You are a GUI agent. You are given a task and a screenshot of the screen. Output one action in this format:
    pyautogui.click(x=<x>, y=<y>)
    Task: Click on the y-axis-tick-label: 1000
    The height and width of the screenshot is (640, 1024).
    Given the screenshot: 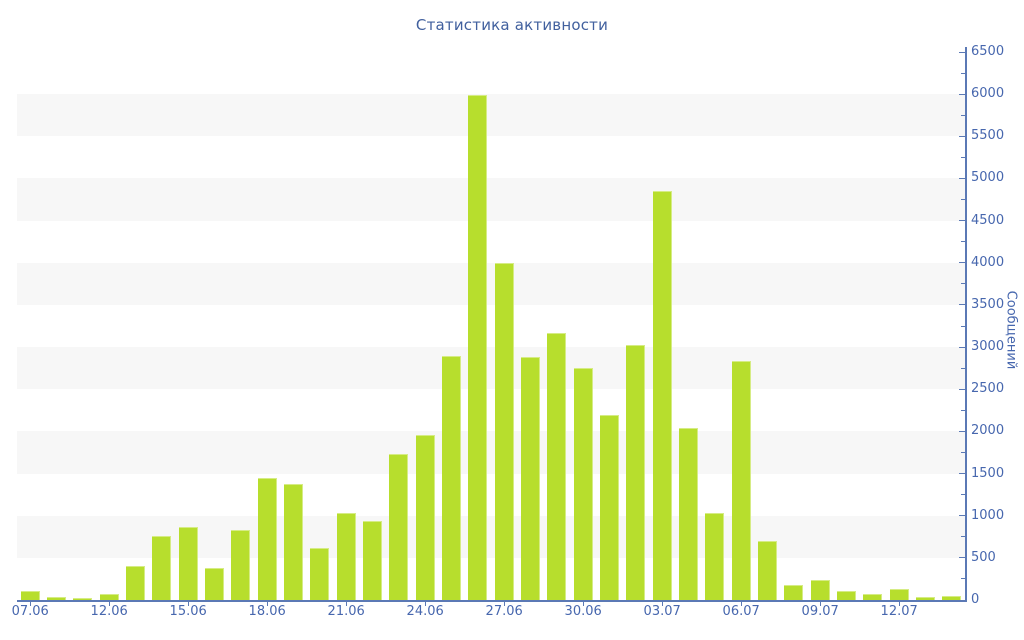 What is the action you would take?
    pyautogui.click(x=988, y=515)
    